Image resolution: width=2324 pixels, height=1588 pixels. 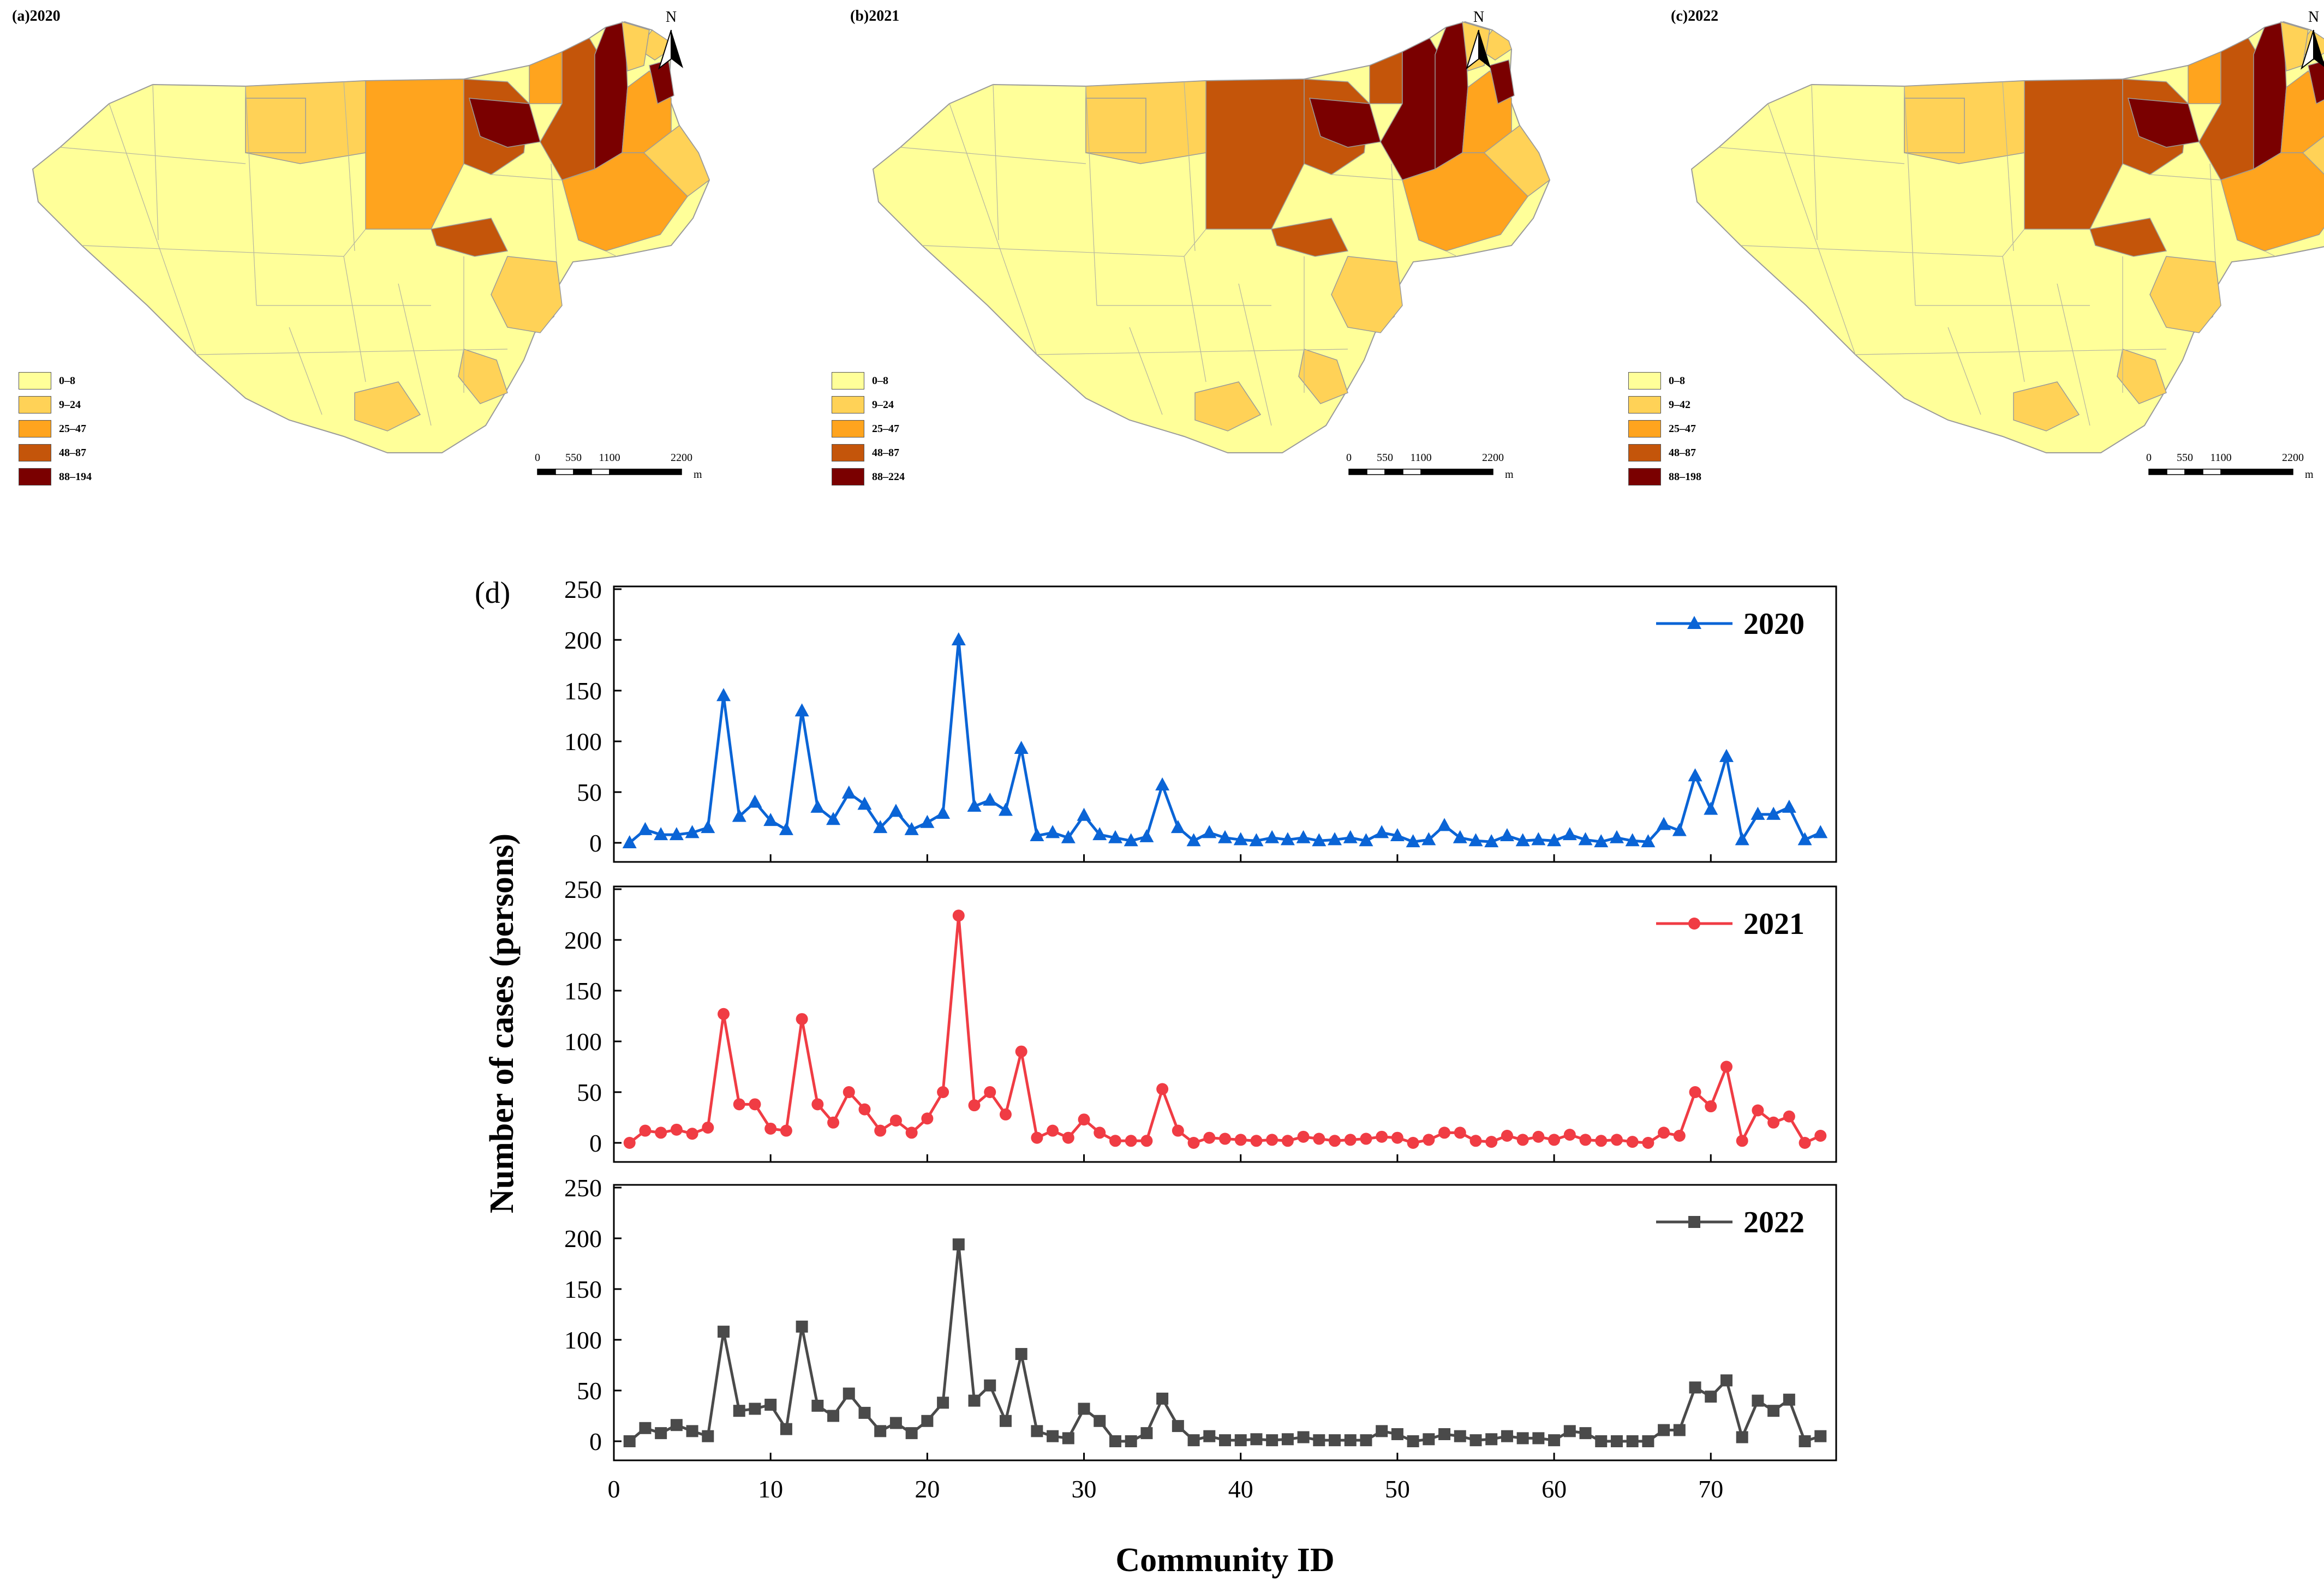 What do you see at coordinates (583, 1239) in the screenshot?
I see `y-tick-label: 200` at bounding box center [583, 1239].